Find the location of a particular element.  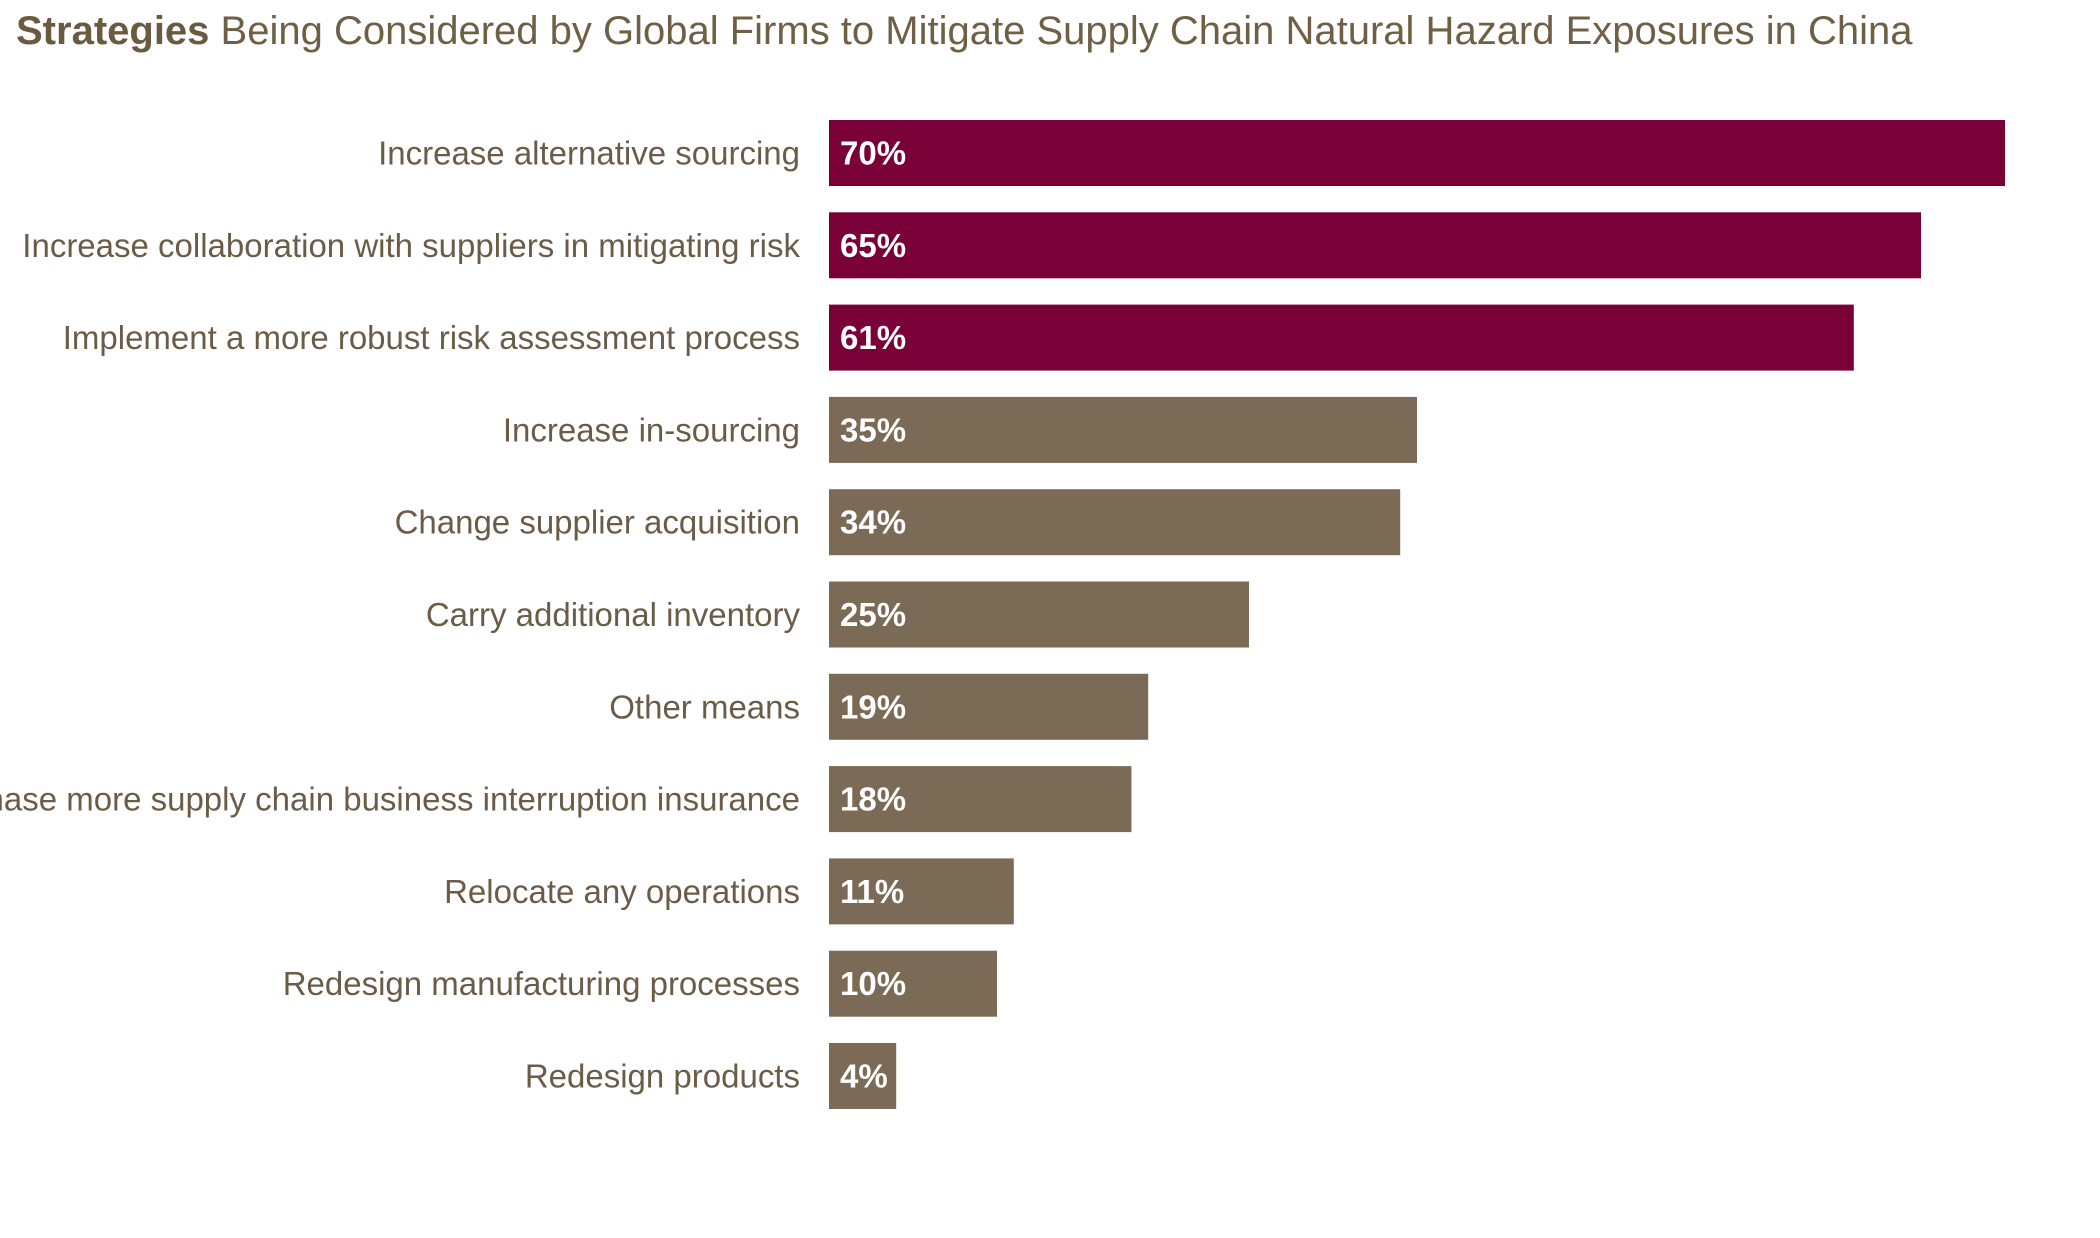

value-label-4: 34% is located at coordinates (873, 522).